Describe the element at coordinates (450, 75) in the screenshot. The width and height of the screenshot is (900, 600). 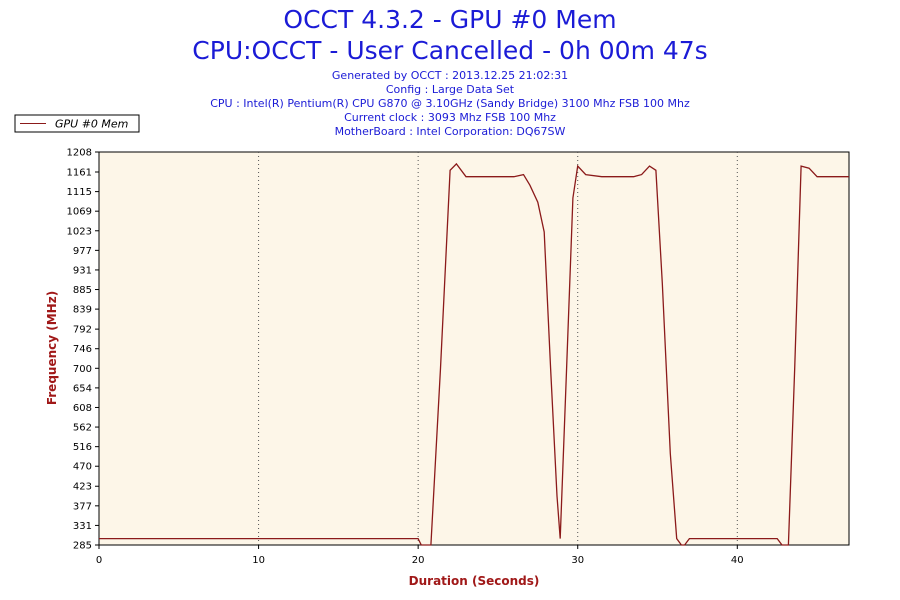
I see `info-generated: Generated by OCCT : 2013.12.25 21:02:31` at that location.